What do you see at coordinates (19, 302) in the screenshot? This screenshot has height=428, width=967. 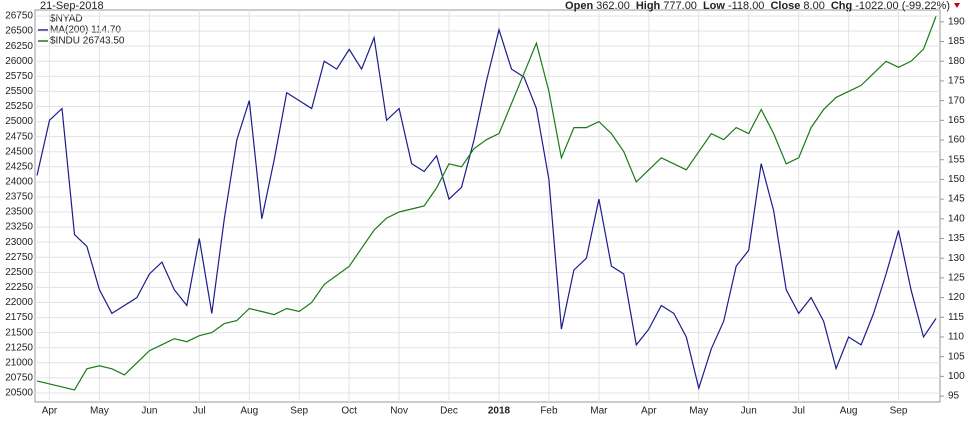 I see `y-tick-label: 22000` at bounding box center [19, 302].